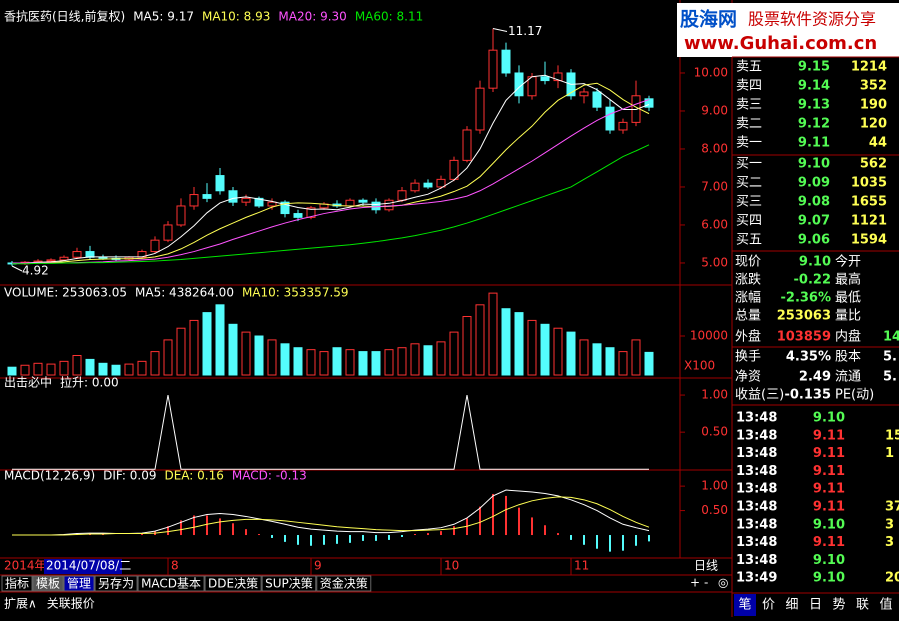 Image resolution: width=899 pixels, height=621 pixels. I want to click on bottom-button: 关联报价, so click(71, 603).